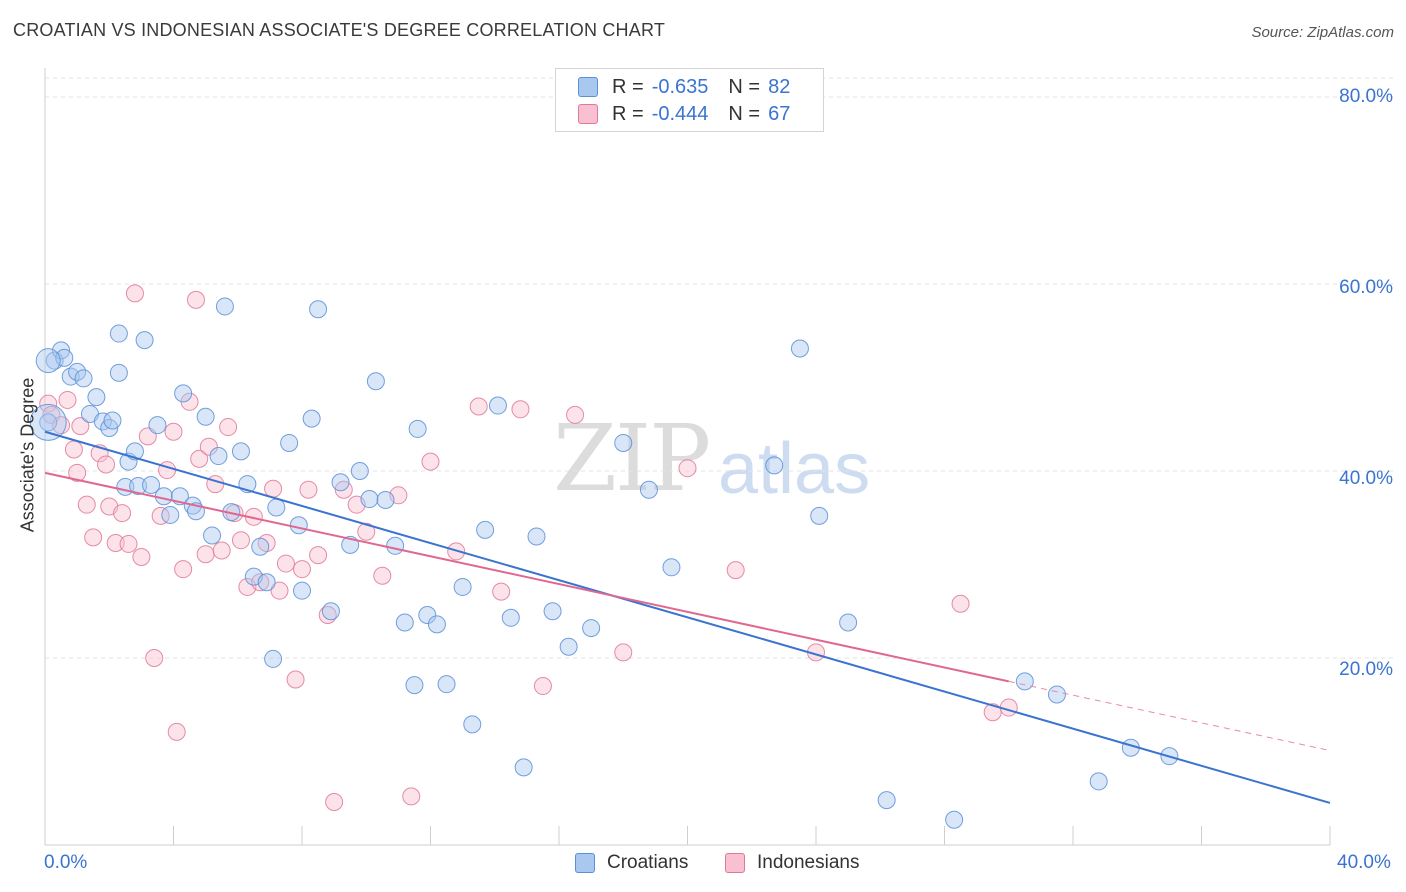  What do you see at coordinates (794, 469) in the screenshot?
I see `watermark-atlas: atlas` at bounding box center [794, 469].